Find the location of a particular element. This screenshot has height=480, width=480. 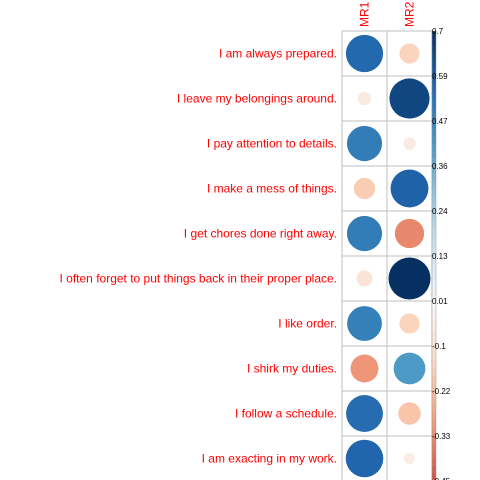

colorbar-tick-label: -0.33 is located at coordinates (441, 436).